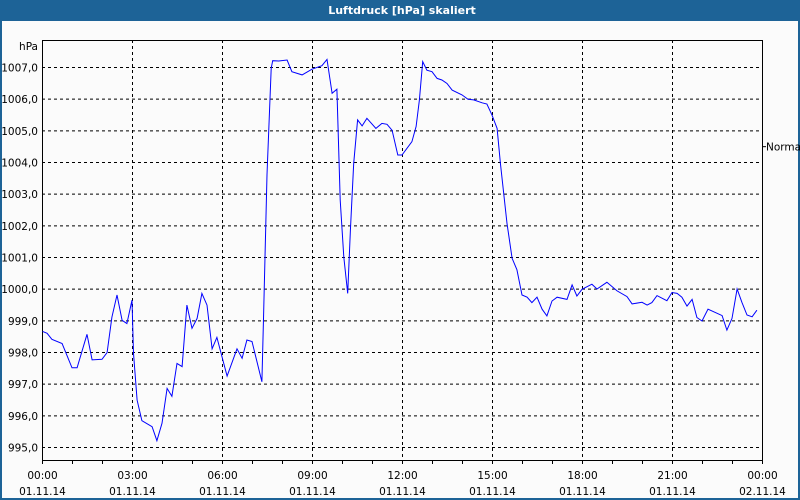  I want to click on reference-label: Normal, so click(783, 148).